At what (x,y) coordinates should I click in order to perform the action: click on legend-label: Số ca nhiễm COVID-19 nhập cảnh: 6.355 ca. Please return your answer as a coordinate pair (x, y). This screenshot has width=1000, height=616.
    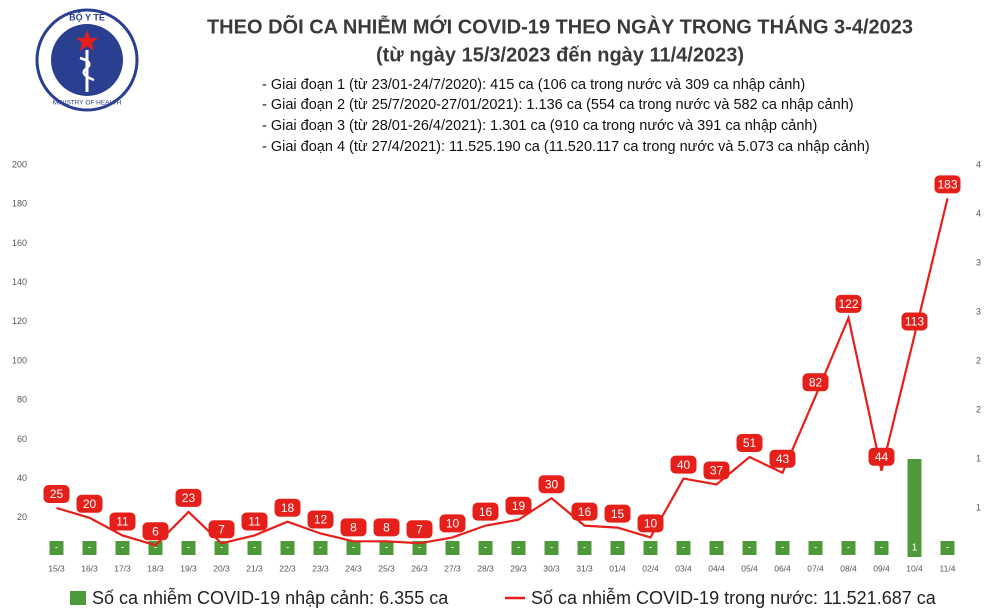
    Looking at the image, I should click on (270, 597).